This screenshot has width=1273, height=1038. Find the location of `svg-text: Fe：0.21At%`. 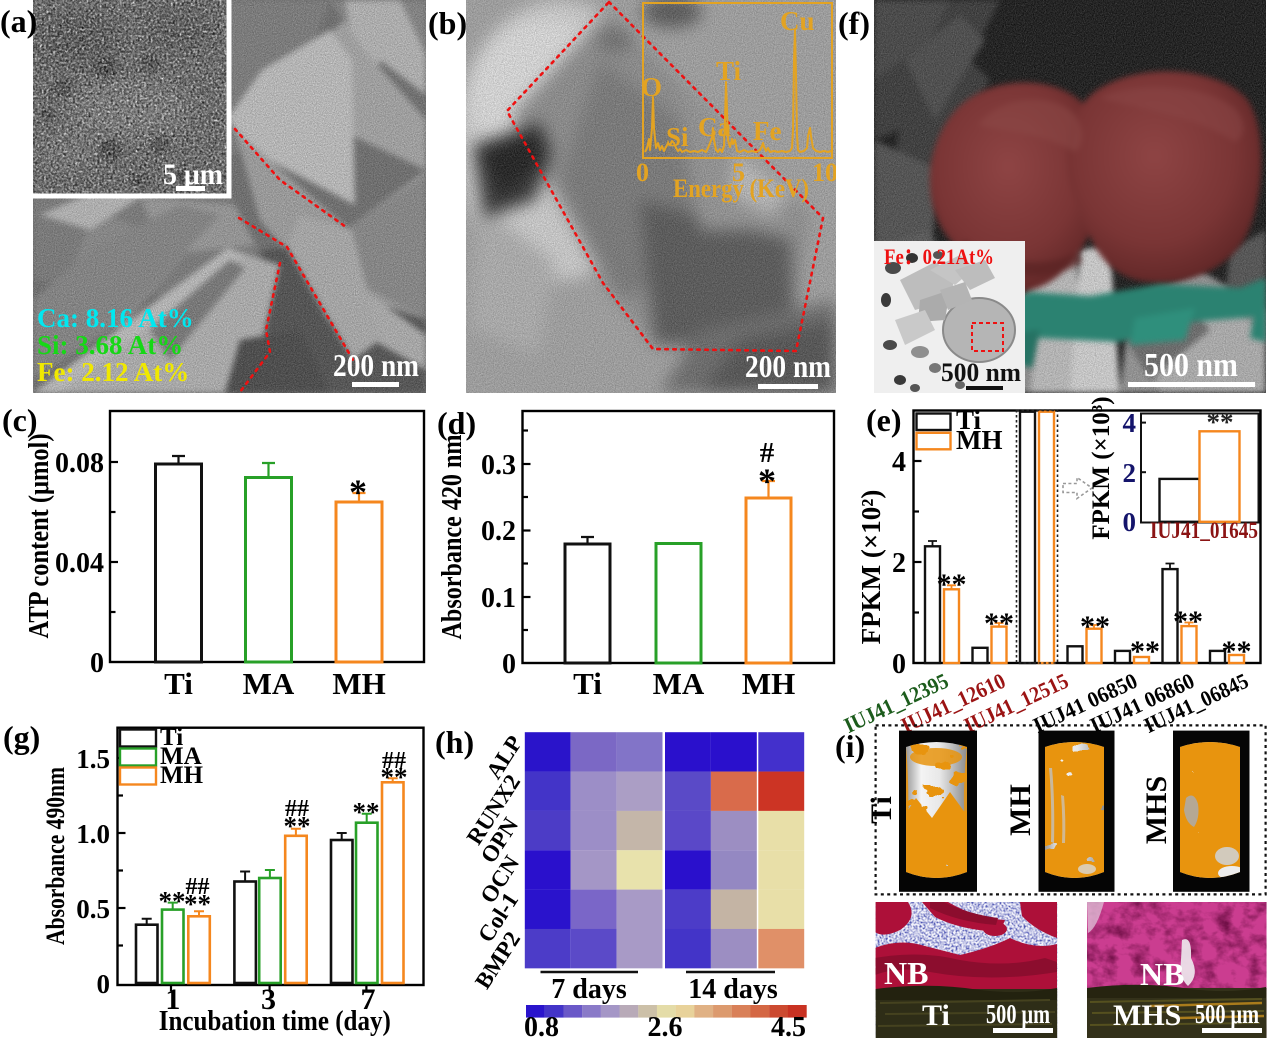

svg-text: Fe：0.21At% is located at coordinates (939, 256).